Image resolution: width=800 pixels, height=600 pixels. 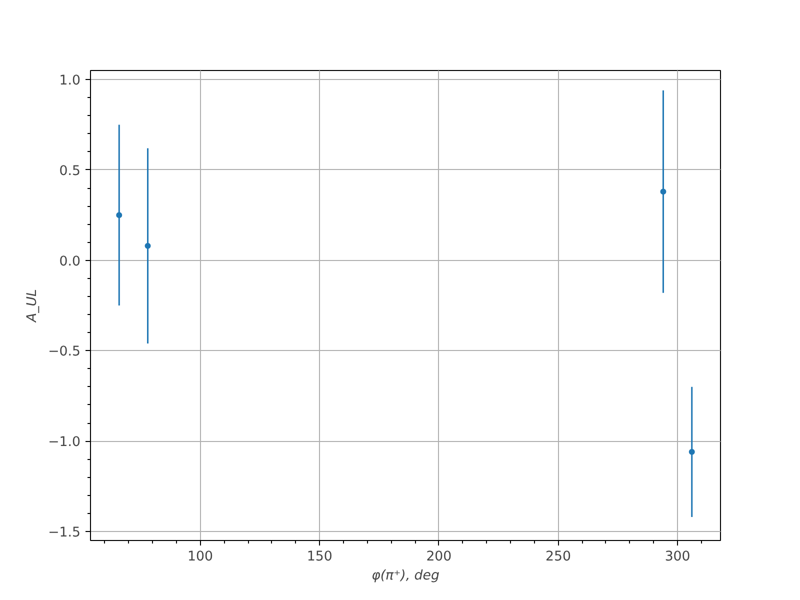 I want to click on y-axis-title: A_UL, so click(x=32, y=306).